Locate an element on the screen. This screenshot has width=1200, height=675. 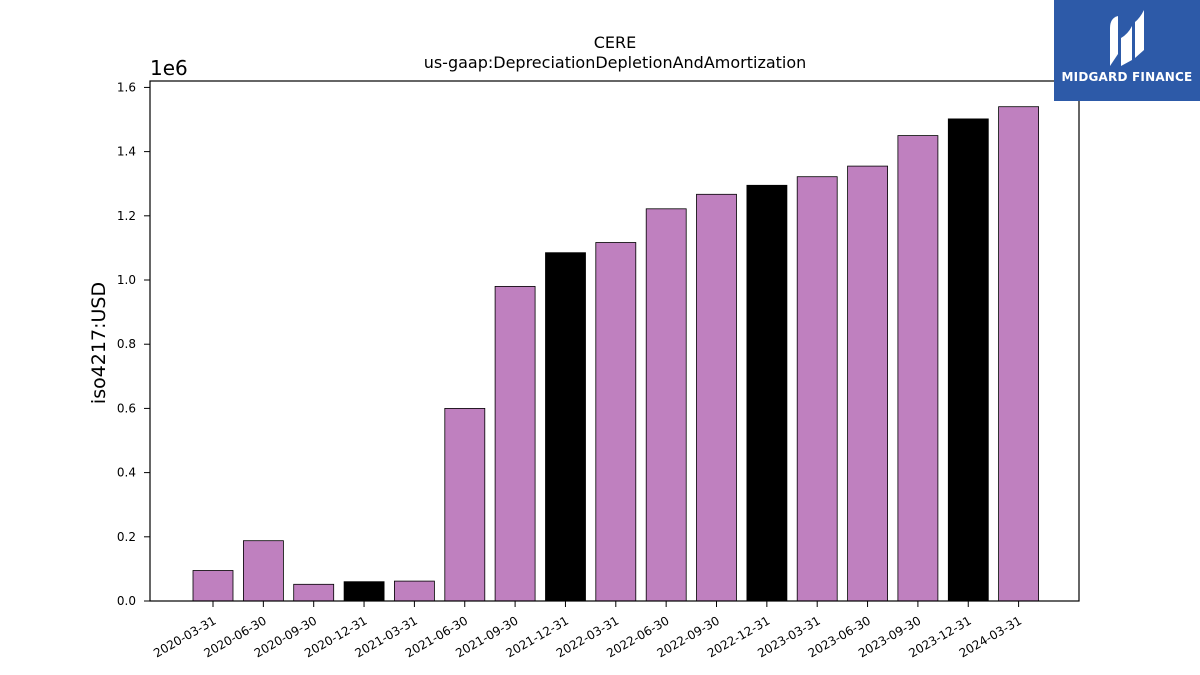
midgard-logo-icon is located at coordinates (1127, 38).